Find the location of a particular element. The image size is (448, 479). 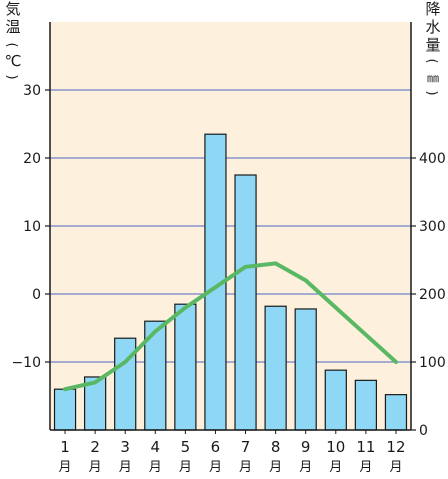

right-title-char: ㎜ is located at coordinates (433, 78).